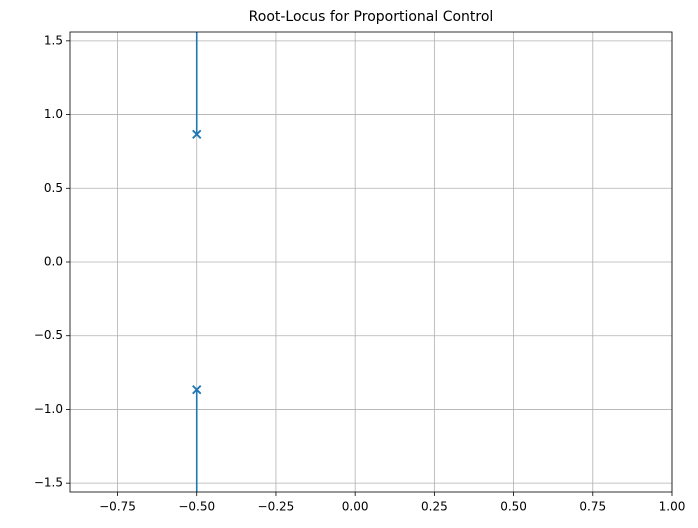  Describe the element at coordinates (48, 335) in the screenshot. I see `y-tick-label: −0.5` at that location.